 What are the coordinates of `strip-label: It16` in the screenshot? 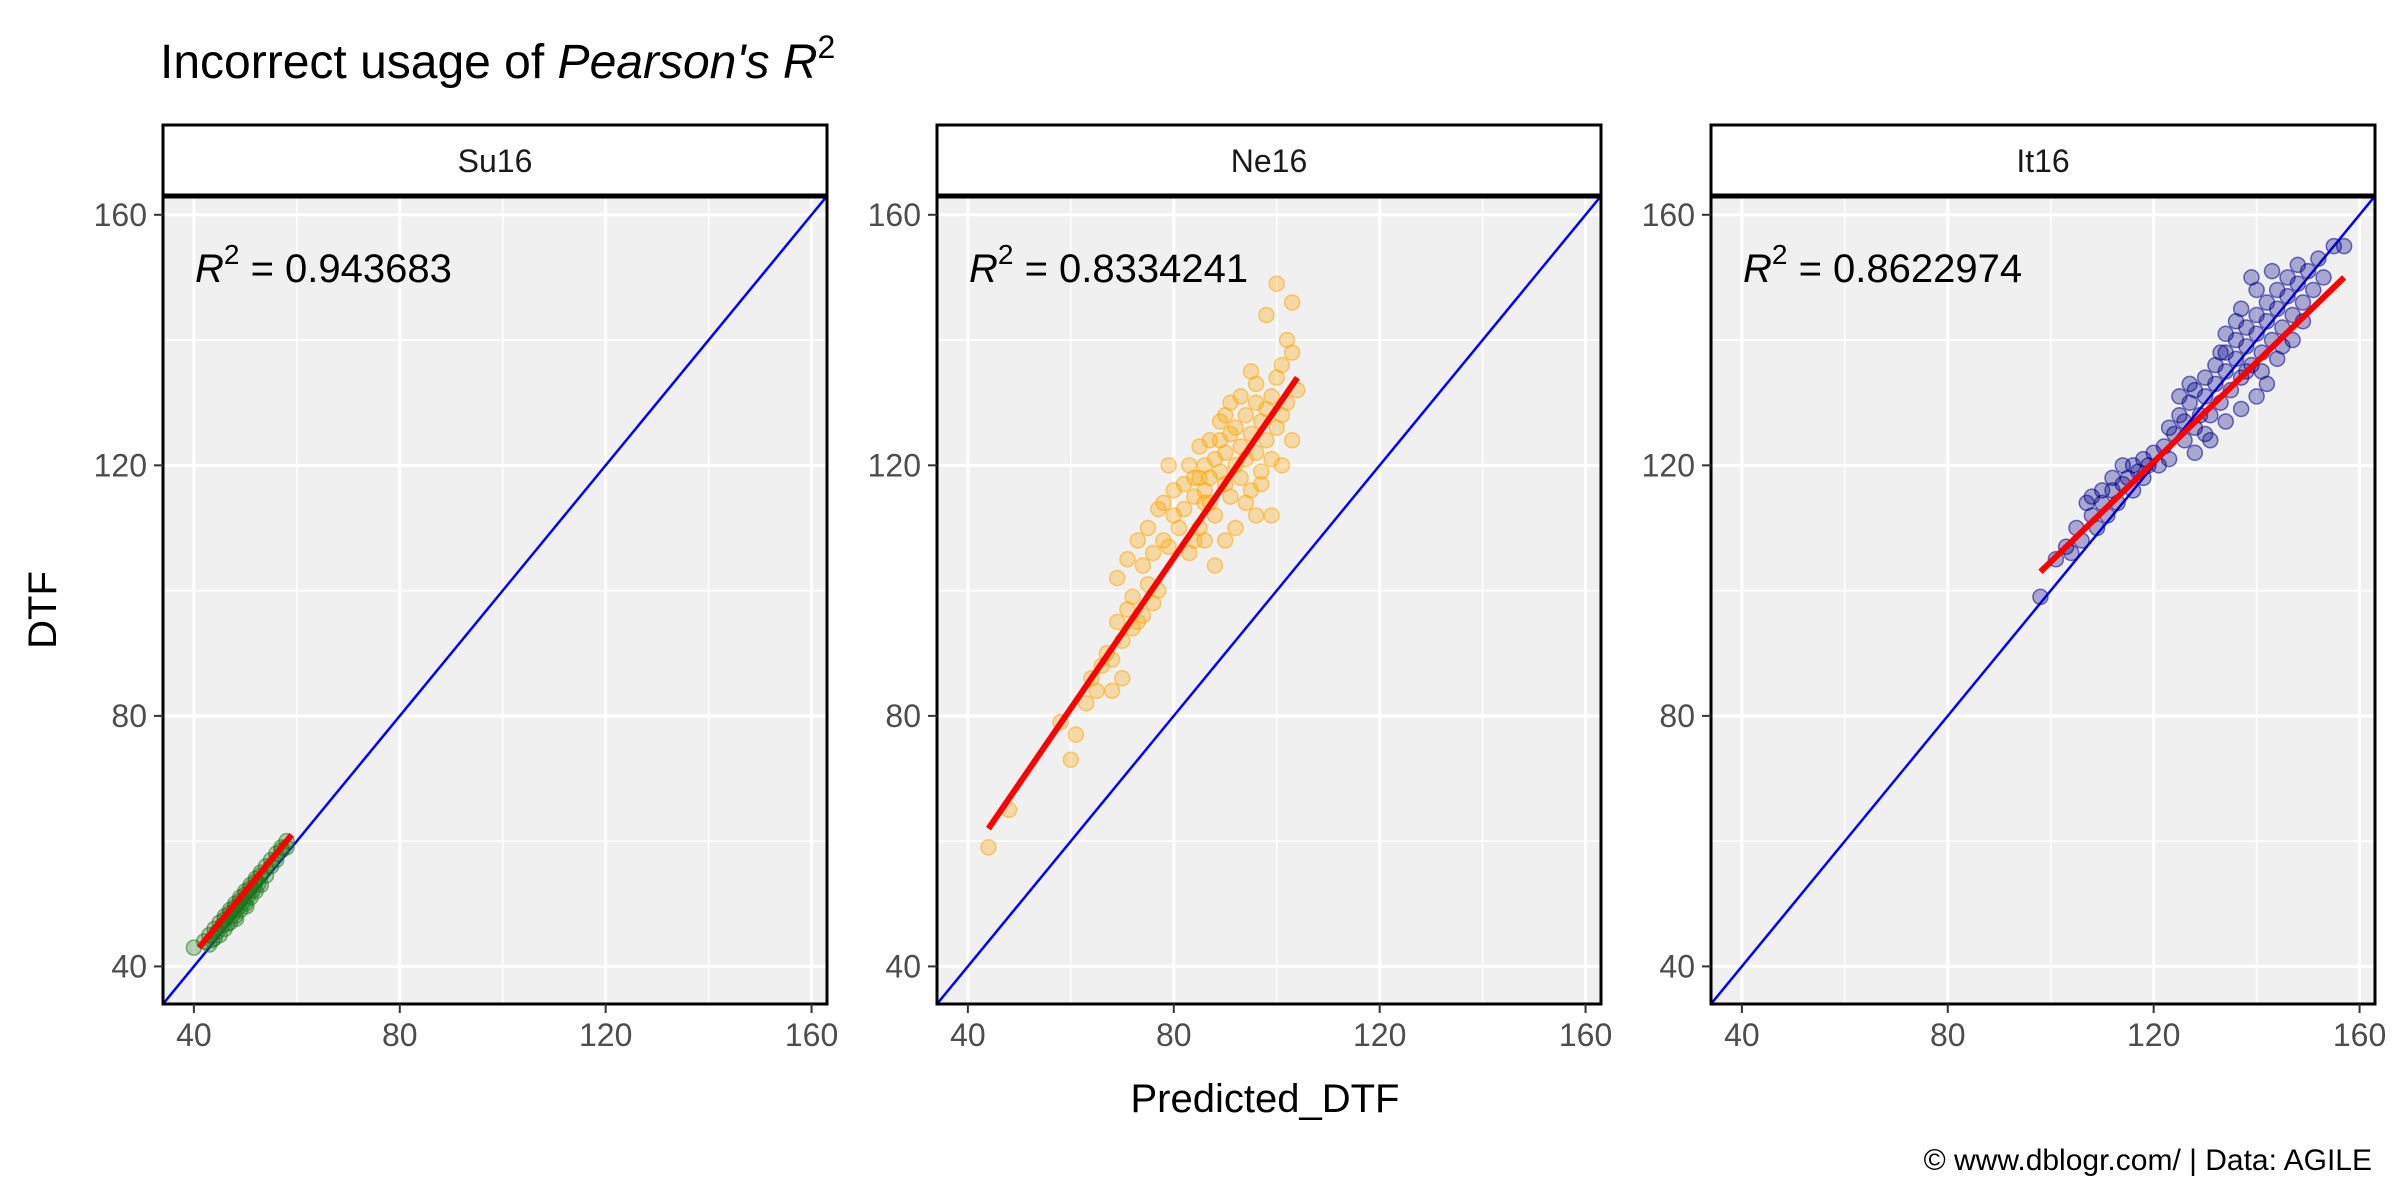 It's located at (2042, 161).